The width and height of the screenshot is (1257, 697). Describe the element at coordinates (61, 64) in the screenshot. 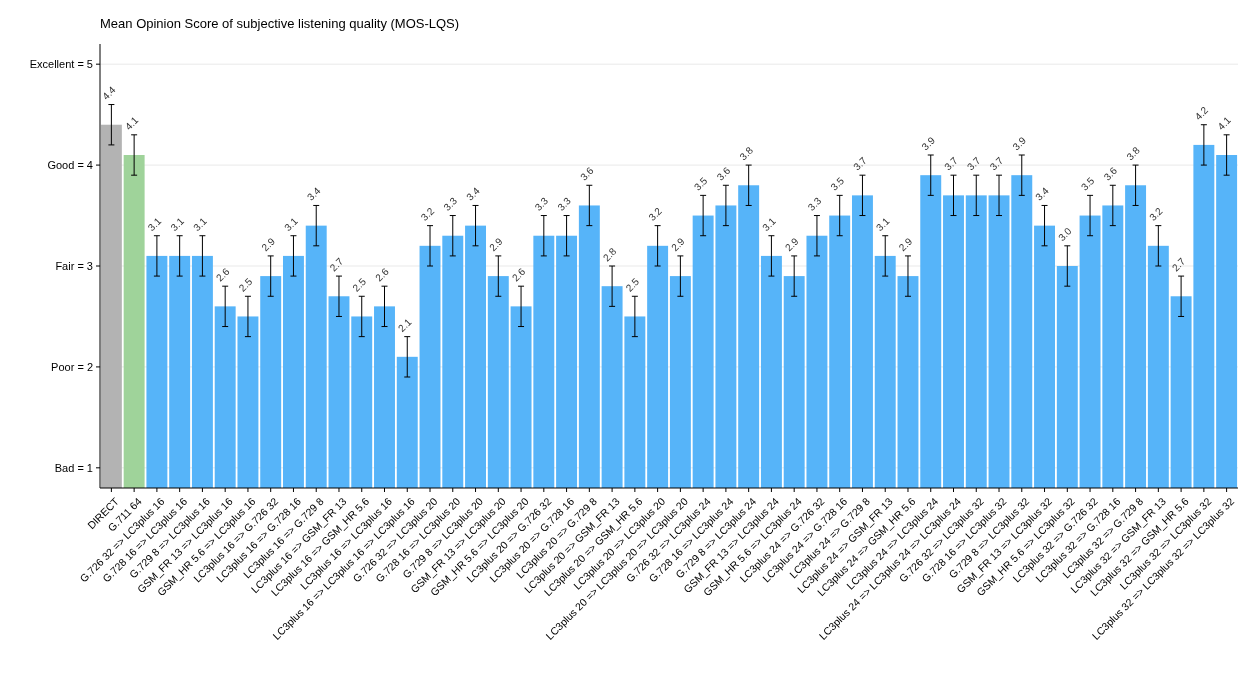

I see `y-tick-label: Excellent = 5` at that location.